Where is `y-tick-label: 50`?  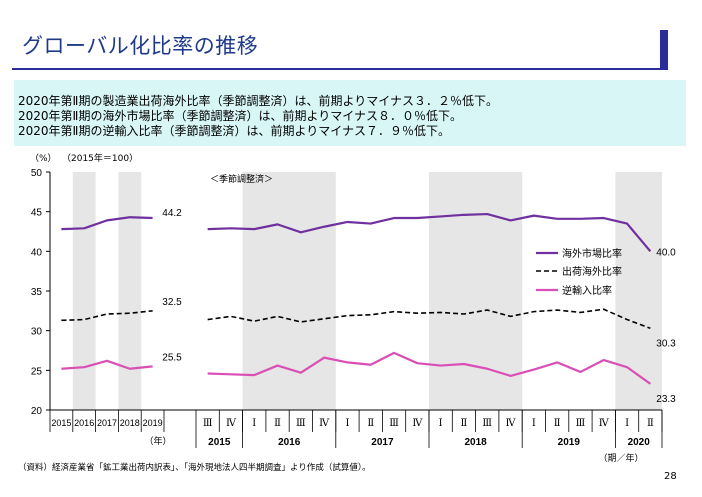
y-tick-label: 50 is located at coordinates (37, 173).